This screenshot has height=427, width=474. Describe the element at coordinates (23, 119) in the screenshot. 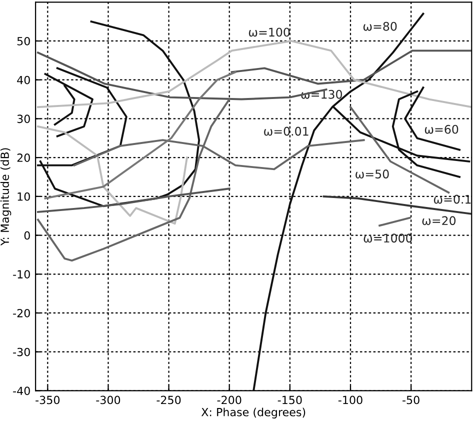

I see `y-tick-label: 30` at that location.